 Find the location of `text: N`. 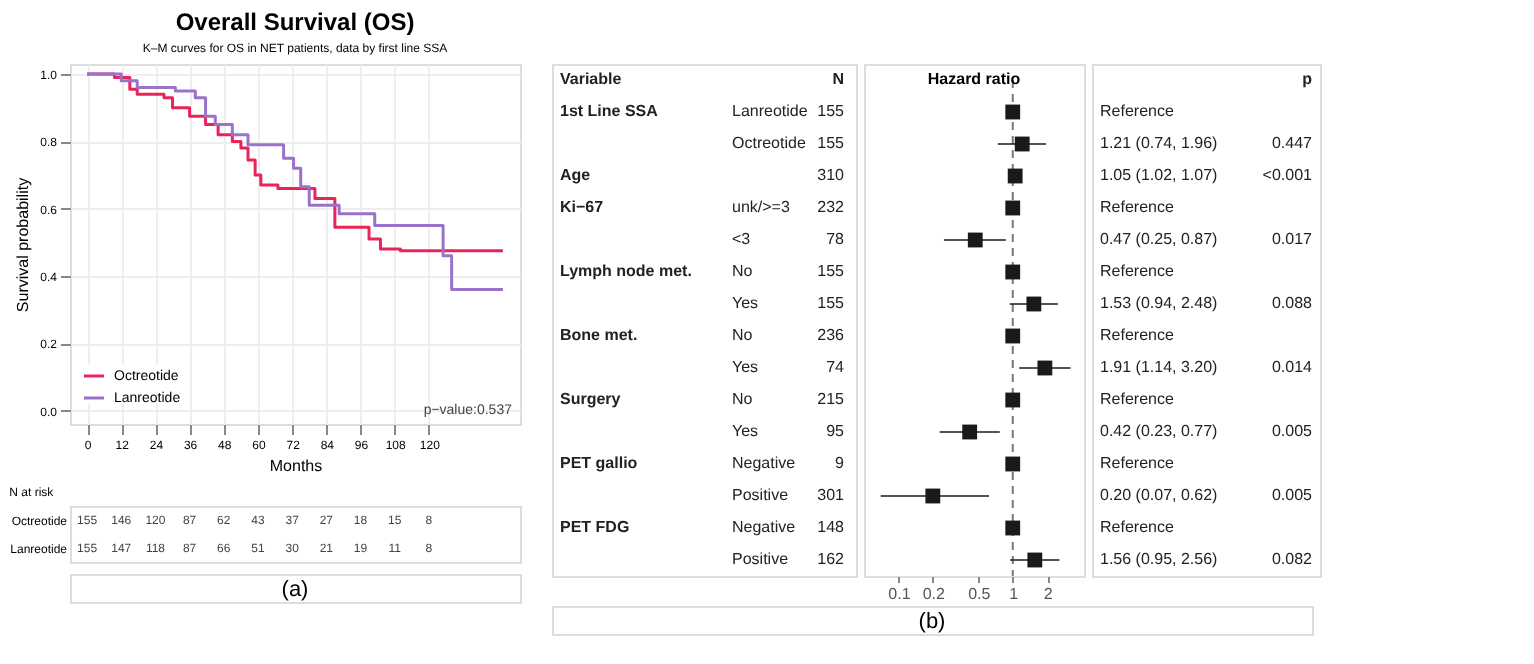

text: N is located at coordinates (838, 79).